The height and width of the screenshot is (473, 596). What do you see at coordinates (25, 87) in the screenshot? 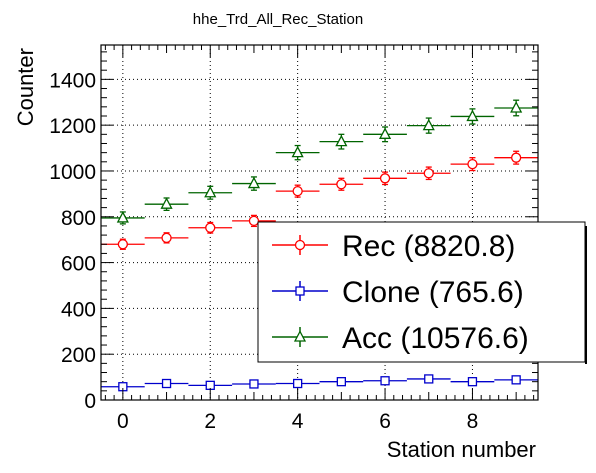
I see `y-axis-label: Counter` at bounding box center [25, 87].